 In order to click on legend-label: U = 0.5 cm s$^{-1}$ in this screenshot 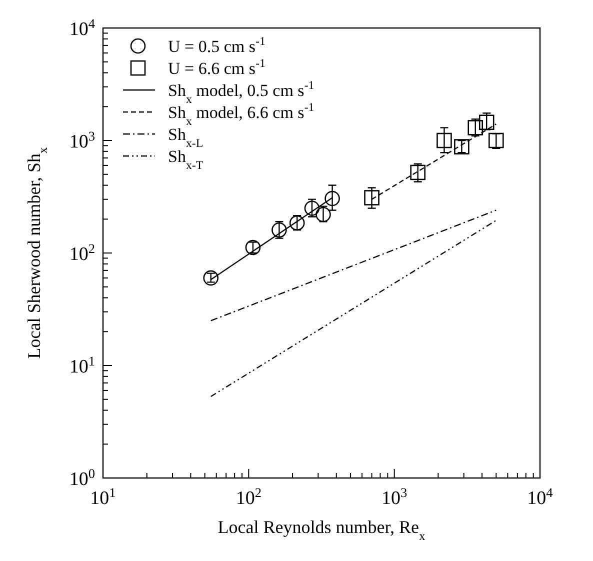, I will do `click(217, 45)`.